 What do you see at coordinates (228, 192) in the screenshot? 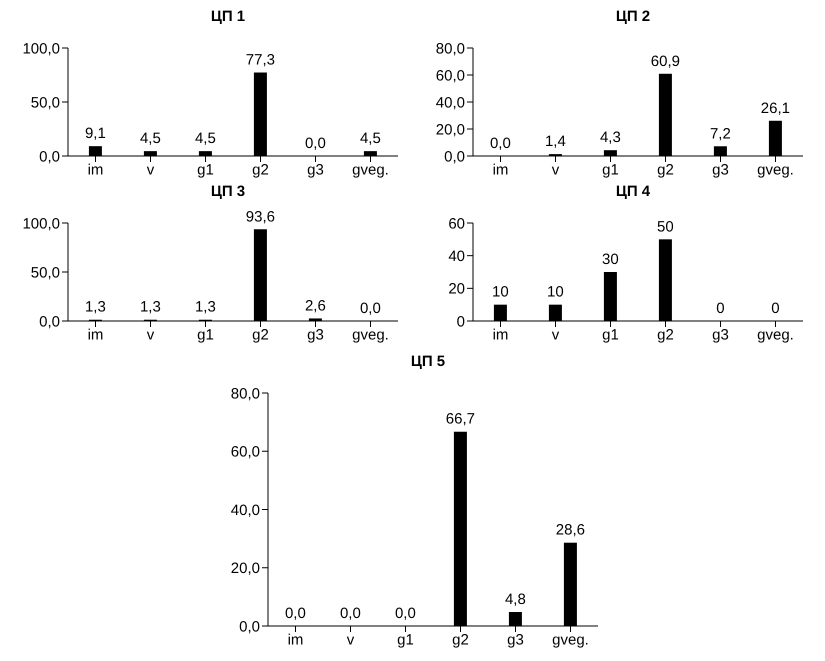
I see `chart-title: ЦП 3` at bounding box center [228, 192].